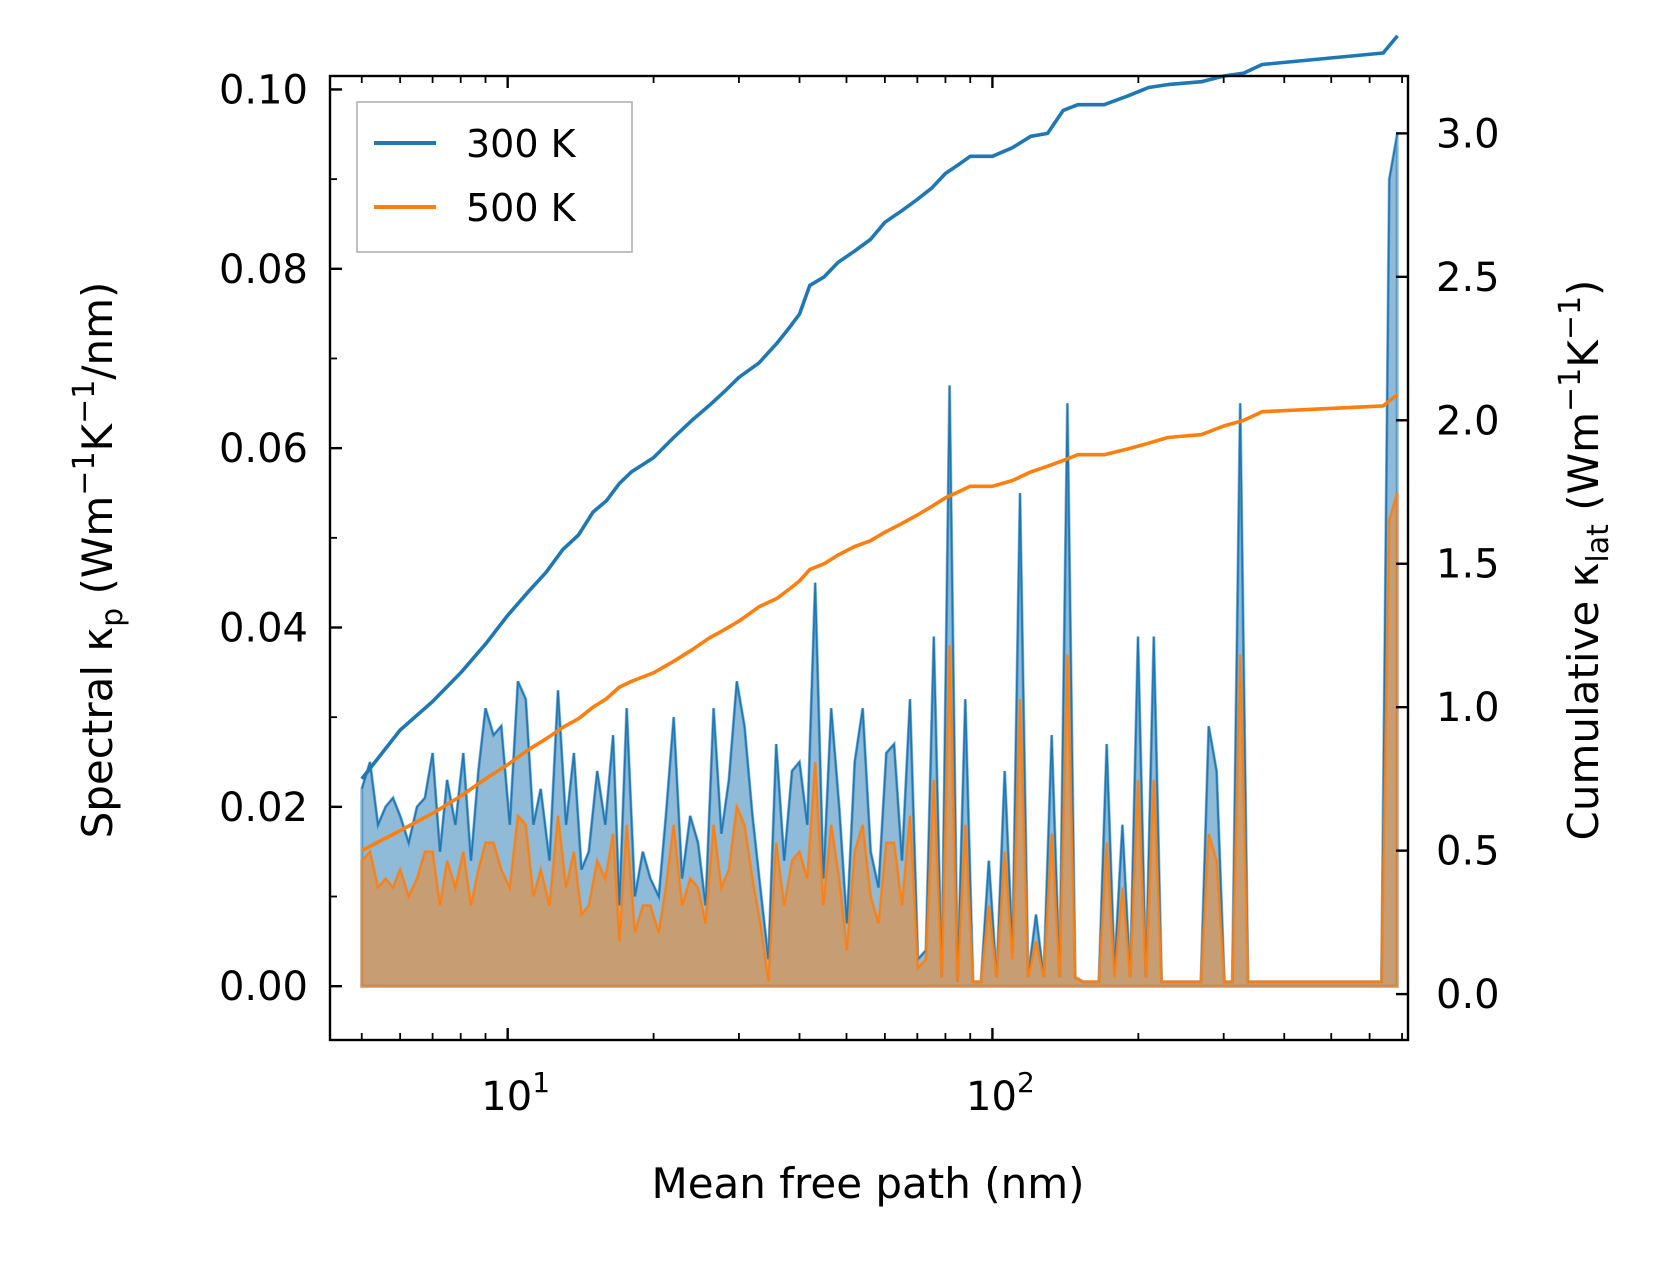 The height and width of the screenshot is (1269, 1679). Describe the element at coordinates (263, 987) in the screenshot. I see `left-tick-label: 0.00` at that location.